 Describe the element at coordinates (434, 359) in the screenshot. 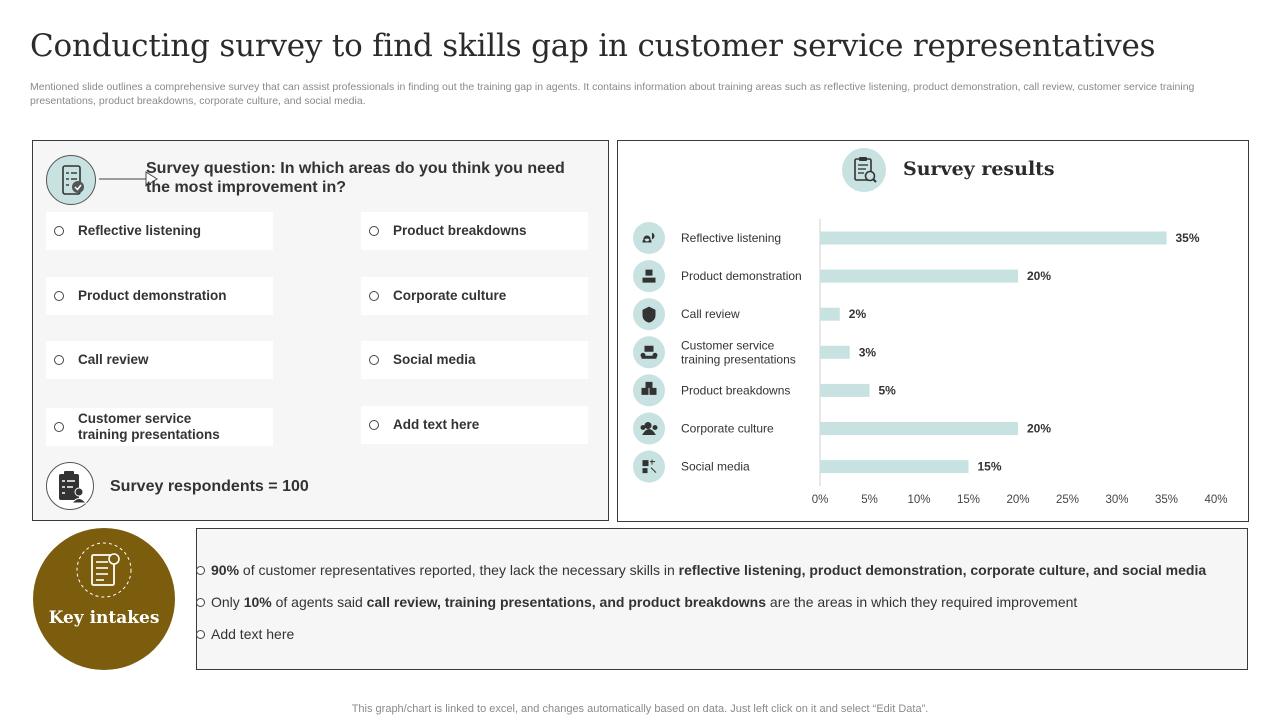

I see `option-label: Social media` at that location.